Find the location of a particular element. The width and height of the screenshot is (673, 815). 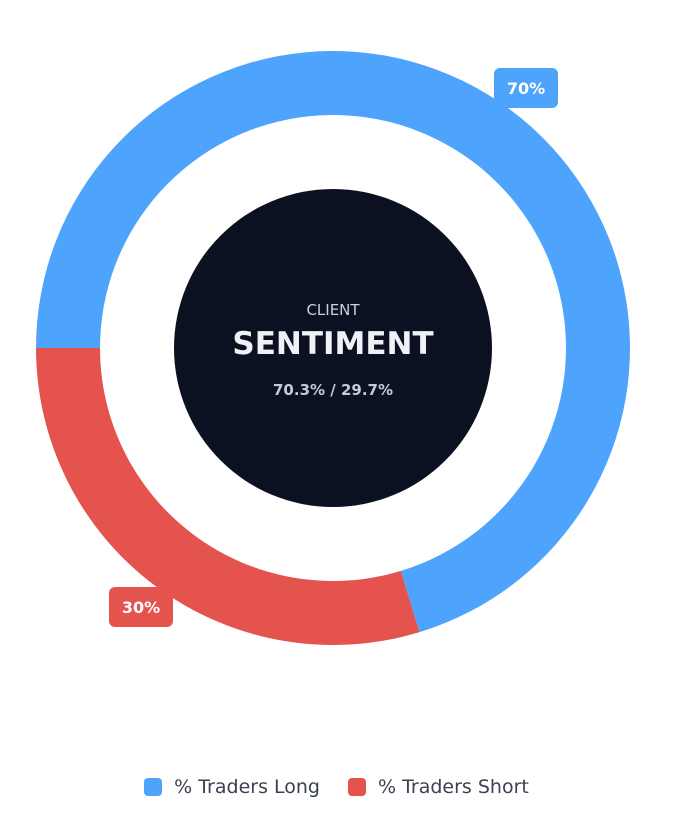

slice-label-text: 70% is located at coordinates (526, 88).